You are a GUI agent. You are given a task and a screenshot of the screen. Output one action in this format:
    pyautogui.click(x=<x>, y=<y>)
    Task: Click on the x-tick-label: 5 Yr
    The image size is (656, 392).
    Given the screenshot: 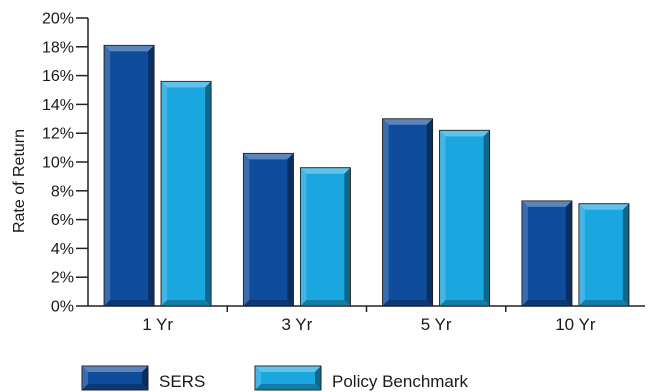 What is the action you would take?
    pyautogui.click(x=436, y=324)
    